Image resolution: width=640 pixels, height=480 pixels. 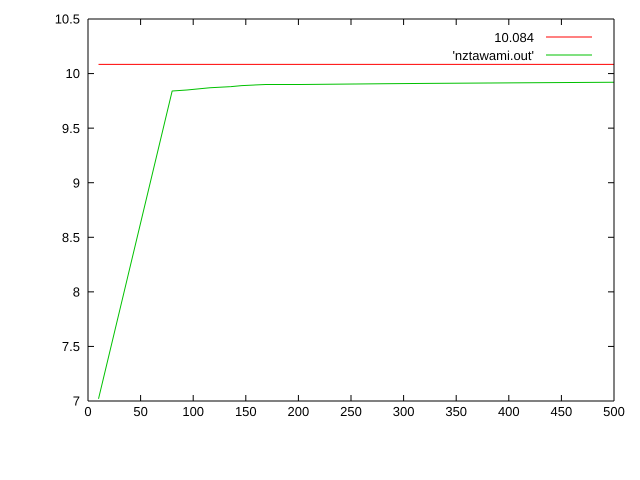 I want to click on x-tick-label: 150, so click(x=245, y=412).